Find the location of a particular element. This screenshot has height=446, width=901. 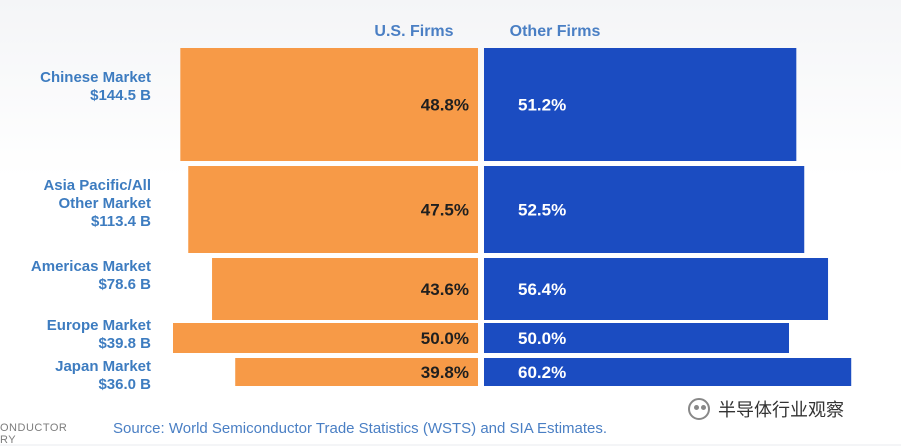

watermark: 半导体行业观察 is located at coordinates (766, 409).